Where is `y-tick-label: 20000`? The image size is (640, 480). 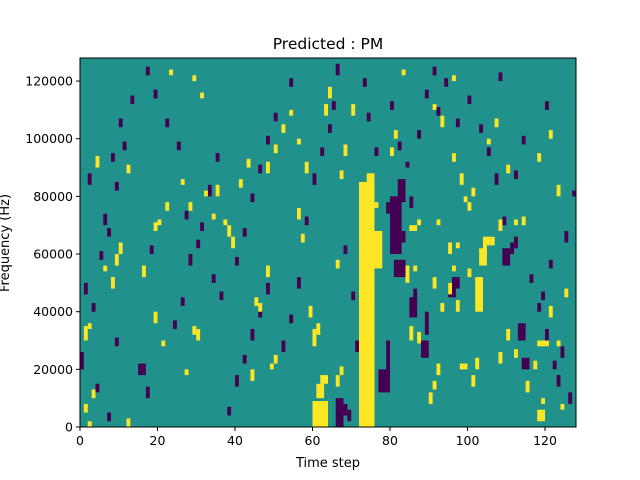
y-tick-label: 20000 is located at coordinates (53, 369).